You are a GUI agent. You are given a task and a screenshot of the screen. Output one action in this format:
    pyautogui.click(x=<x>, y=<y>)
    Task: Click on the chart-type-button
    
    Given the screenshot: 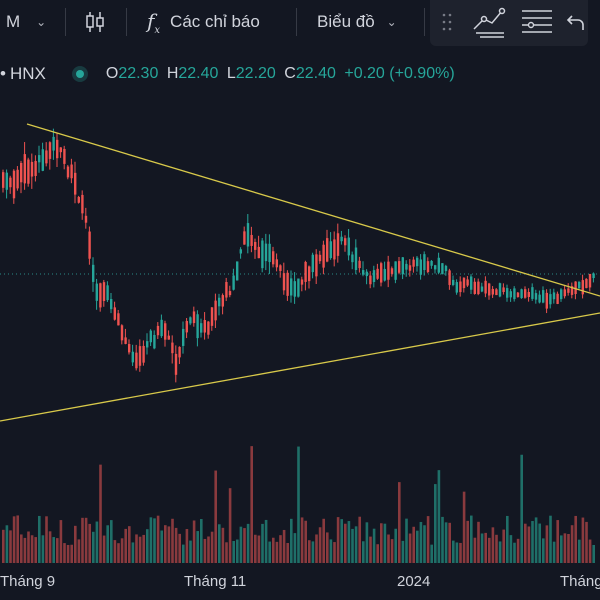 What is the action you would take?
    pyautogui.click(x=95, y=22)
    